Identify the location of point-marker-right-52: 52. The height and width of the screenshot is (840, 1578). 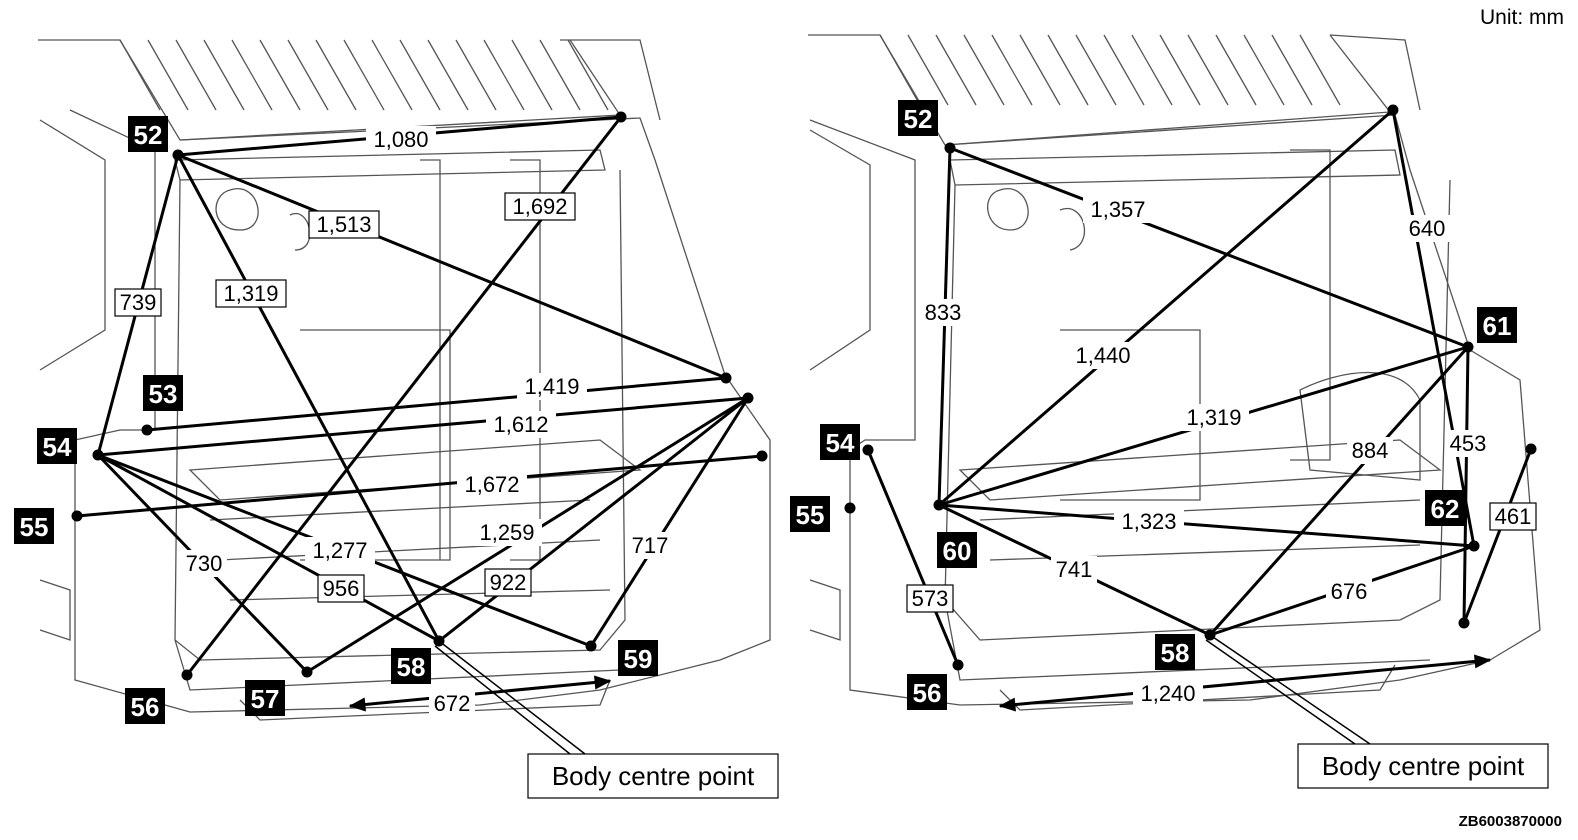
(918, 118).